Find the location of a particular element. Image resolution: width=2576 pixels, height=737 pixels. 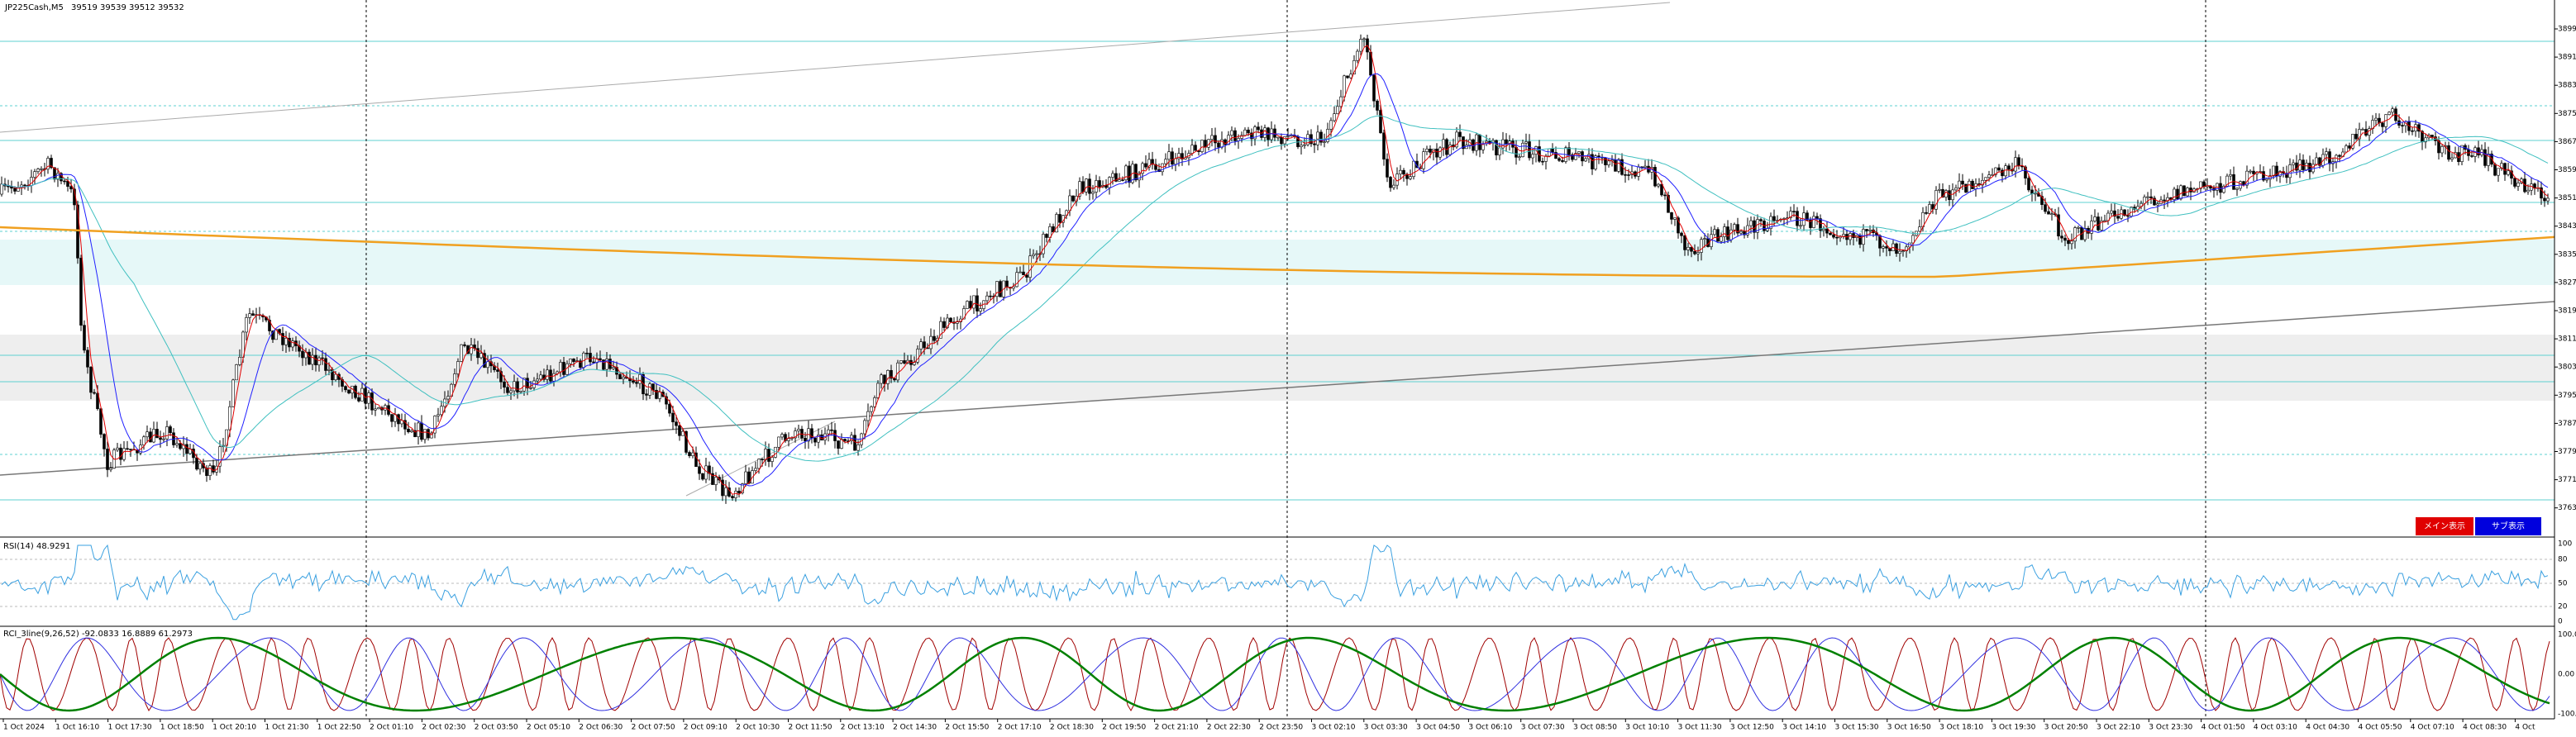

time-label: 1 Oct 2024 is located at coordinates (24, 728).